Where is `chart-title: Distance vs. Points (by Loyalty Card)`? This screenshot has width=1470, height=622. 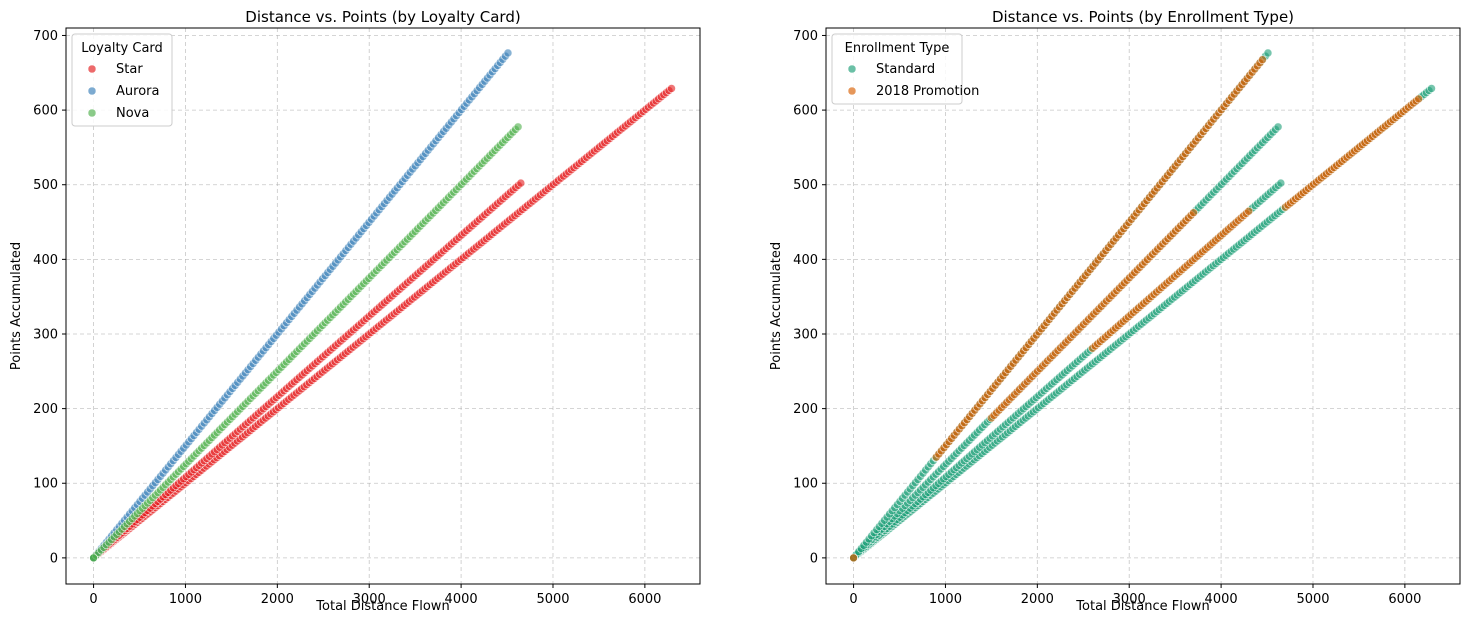
chart-title: Distance vs. Points (by Loyalty Card) is located at coordinates (382, 17).